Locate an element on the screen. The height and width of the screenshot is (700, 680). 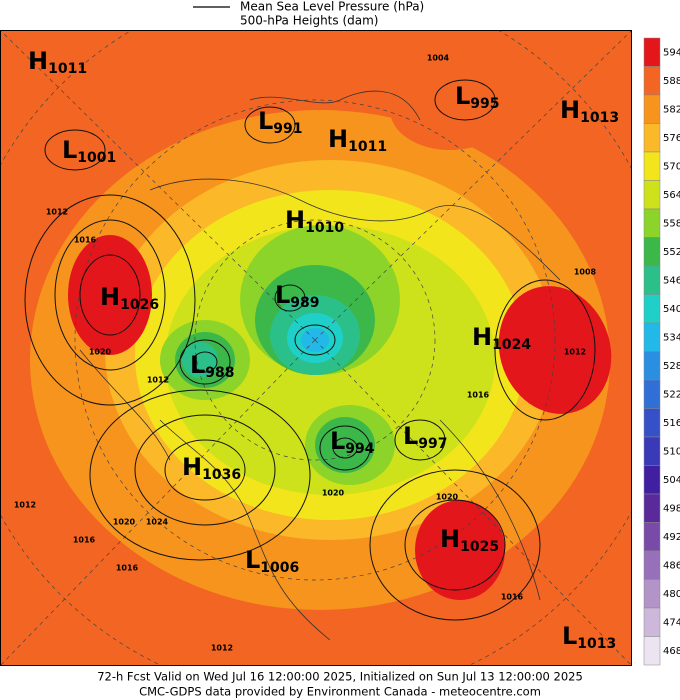
pressure-center: L988 is located at coordinates (212, 366).